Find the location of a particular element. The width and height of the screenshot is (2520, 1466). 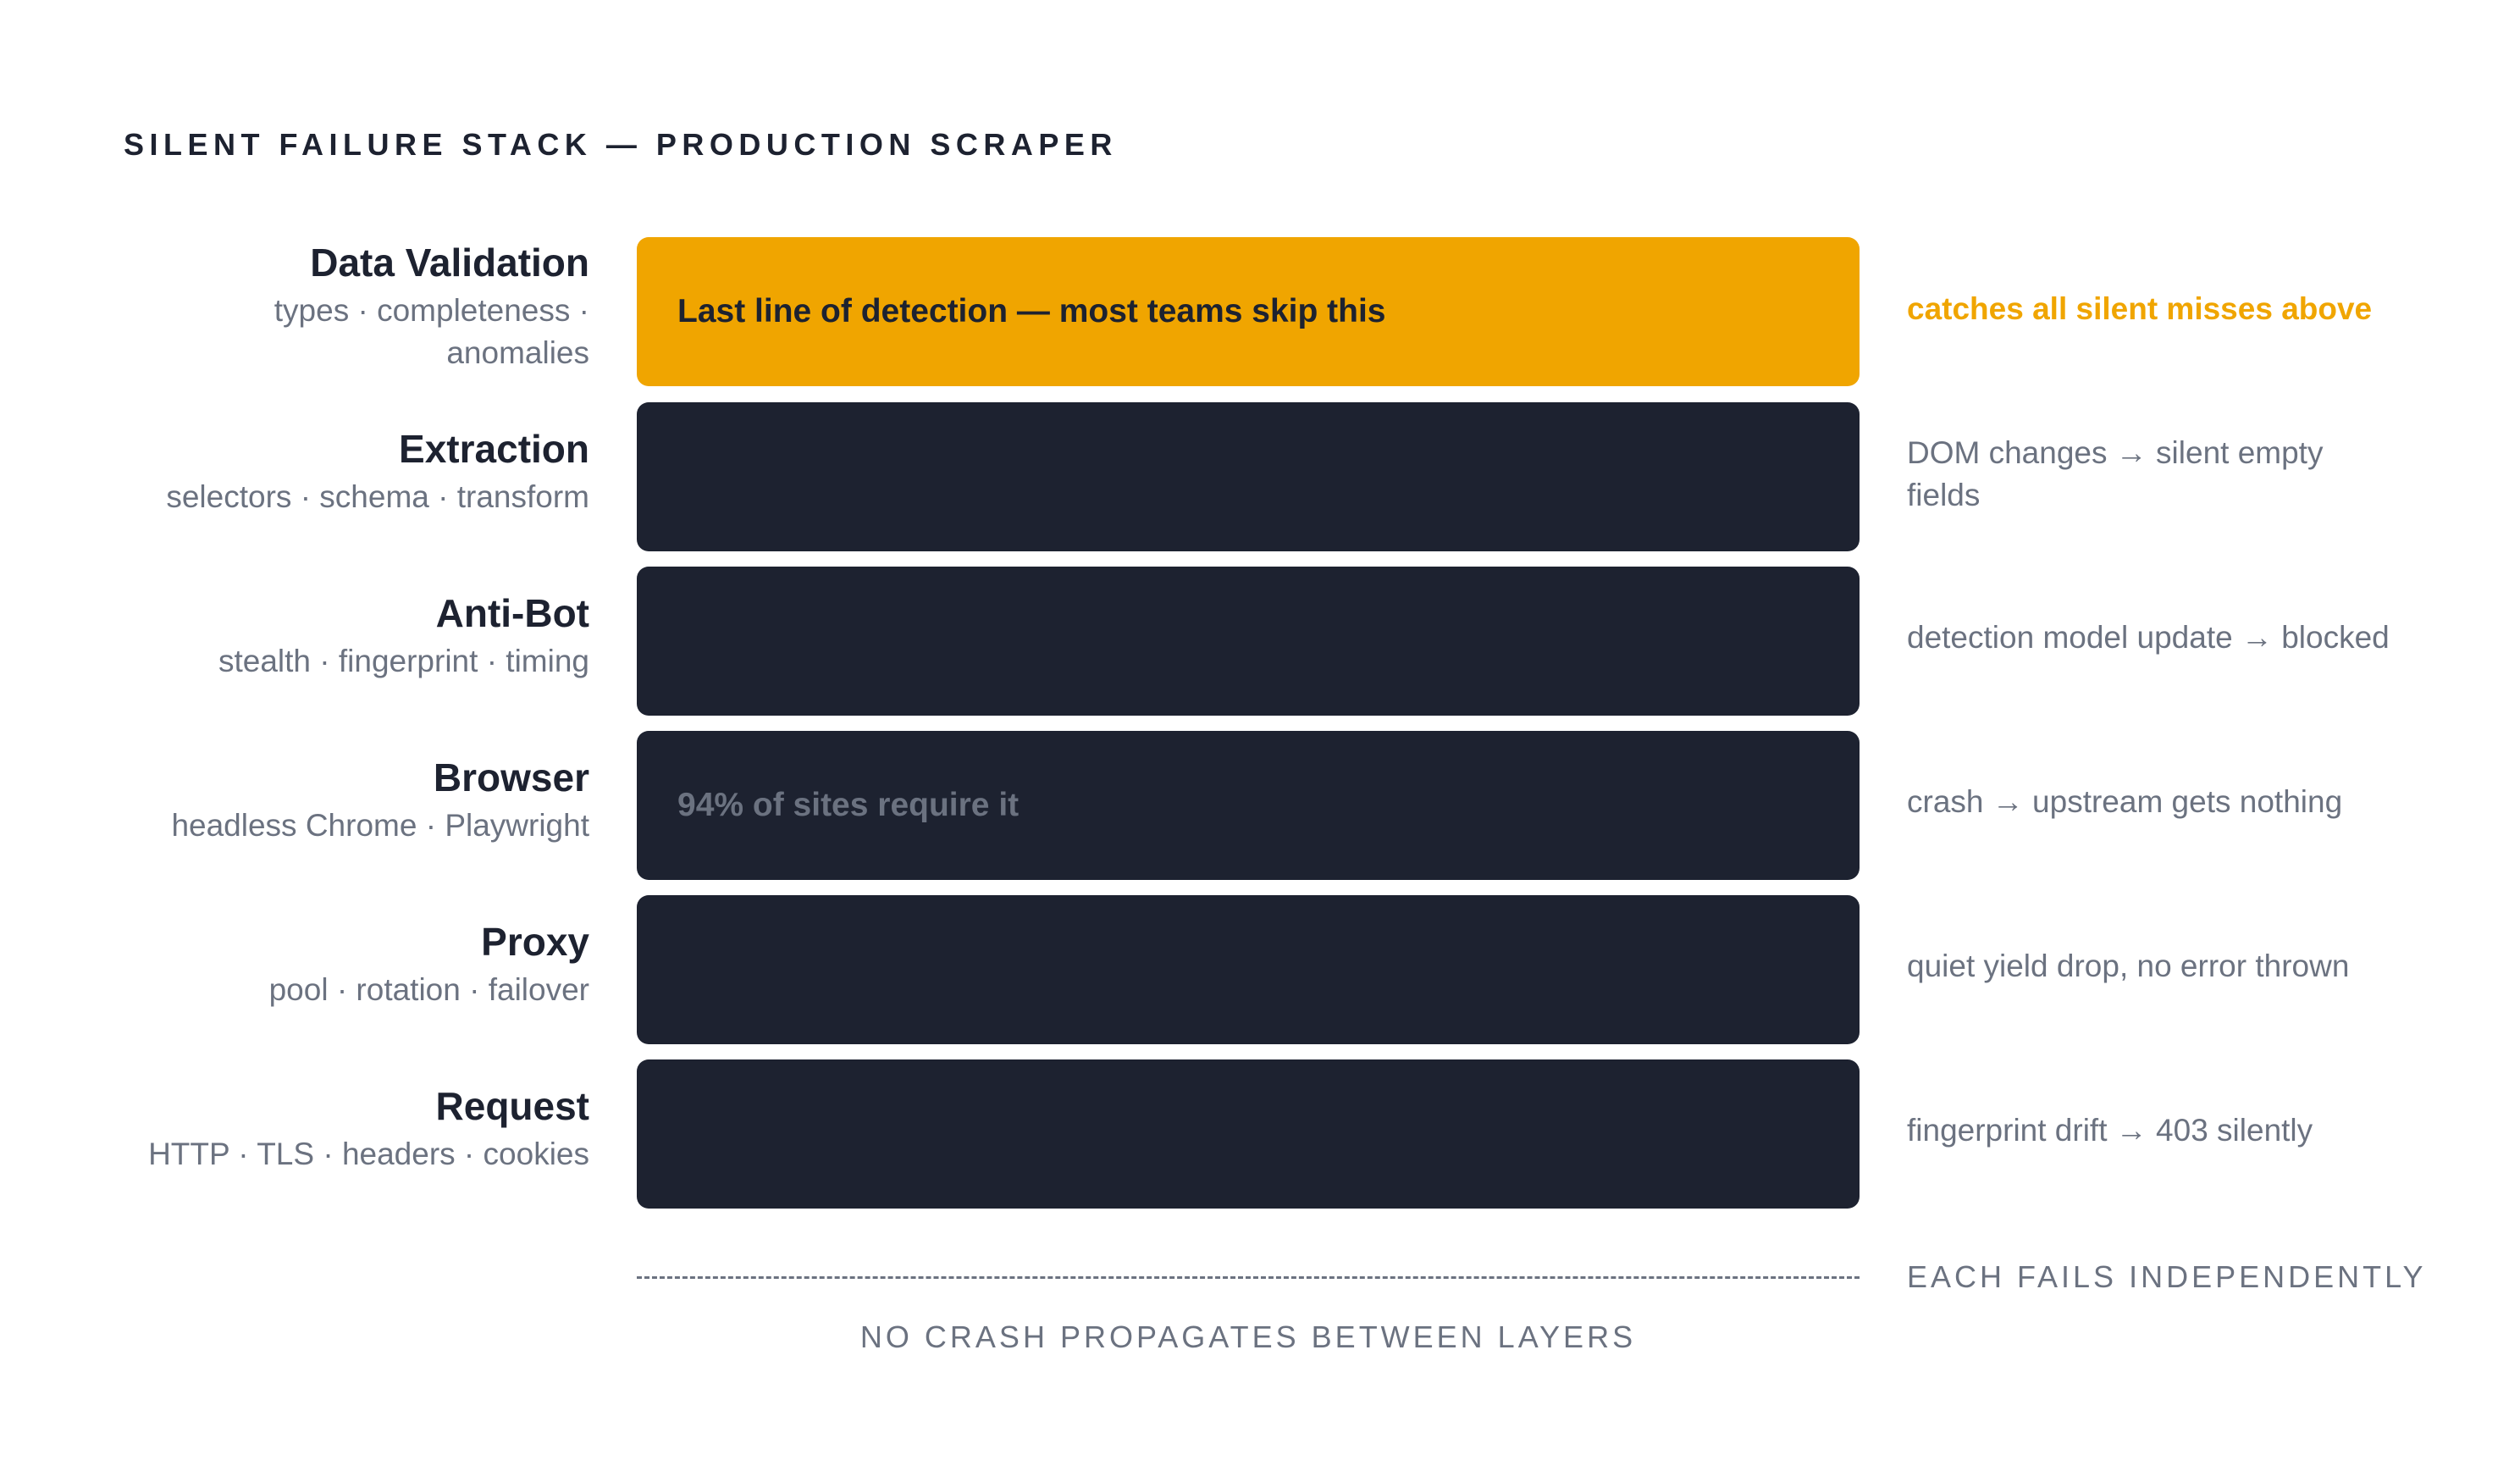

note-line: DOM changes → silent empty is located at coordinates (2115, 452).